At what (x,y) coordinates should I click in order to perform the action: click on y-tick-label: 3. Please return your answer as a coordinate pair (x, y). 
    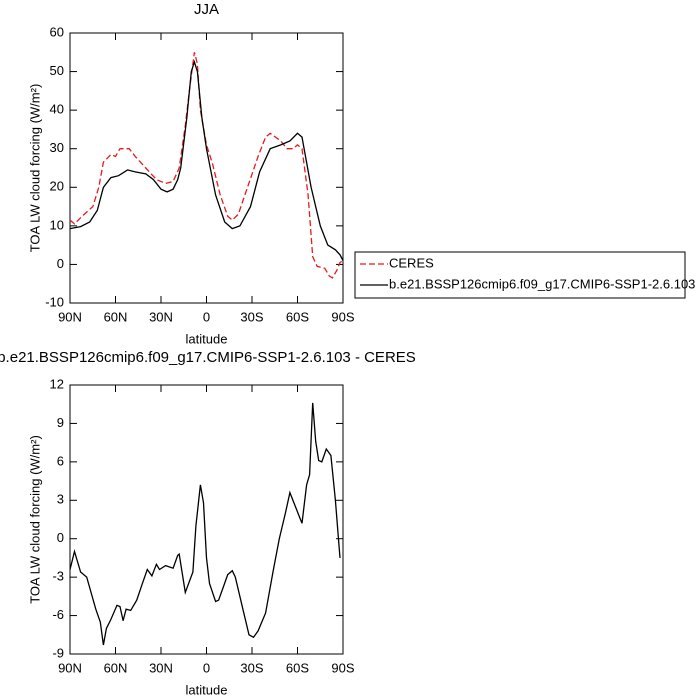
    Looking at the image, I should click on (60, 499).